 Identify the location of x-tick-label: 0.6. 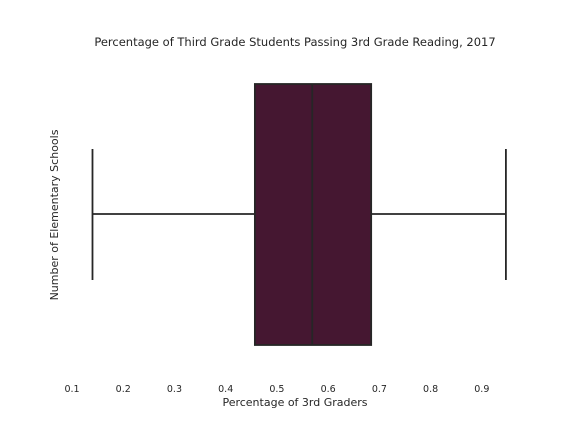
(328, 389).